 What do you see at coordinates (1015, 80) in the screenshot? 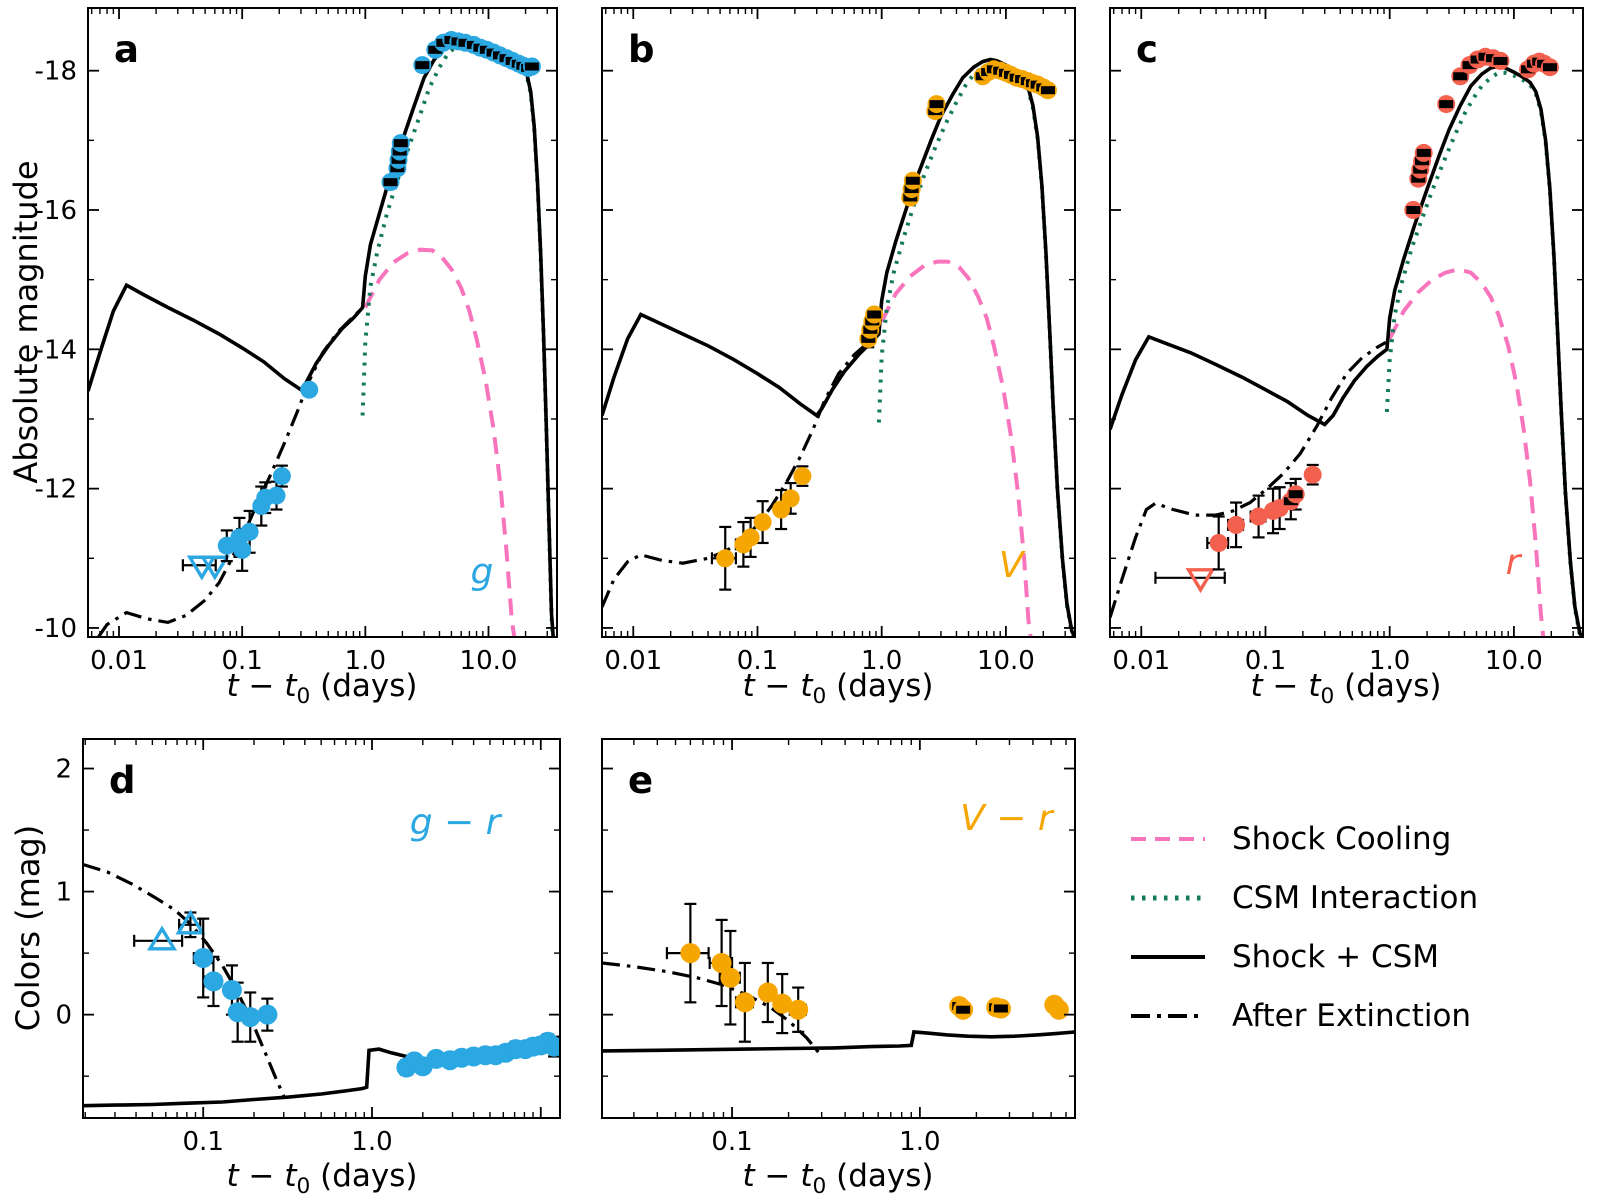
I see `series-V-peak` at bounding box center [1015, 80].